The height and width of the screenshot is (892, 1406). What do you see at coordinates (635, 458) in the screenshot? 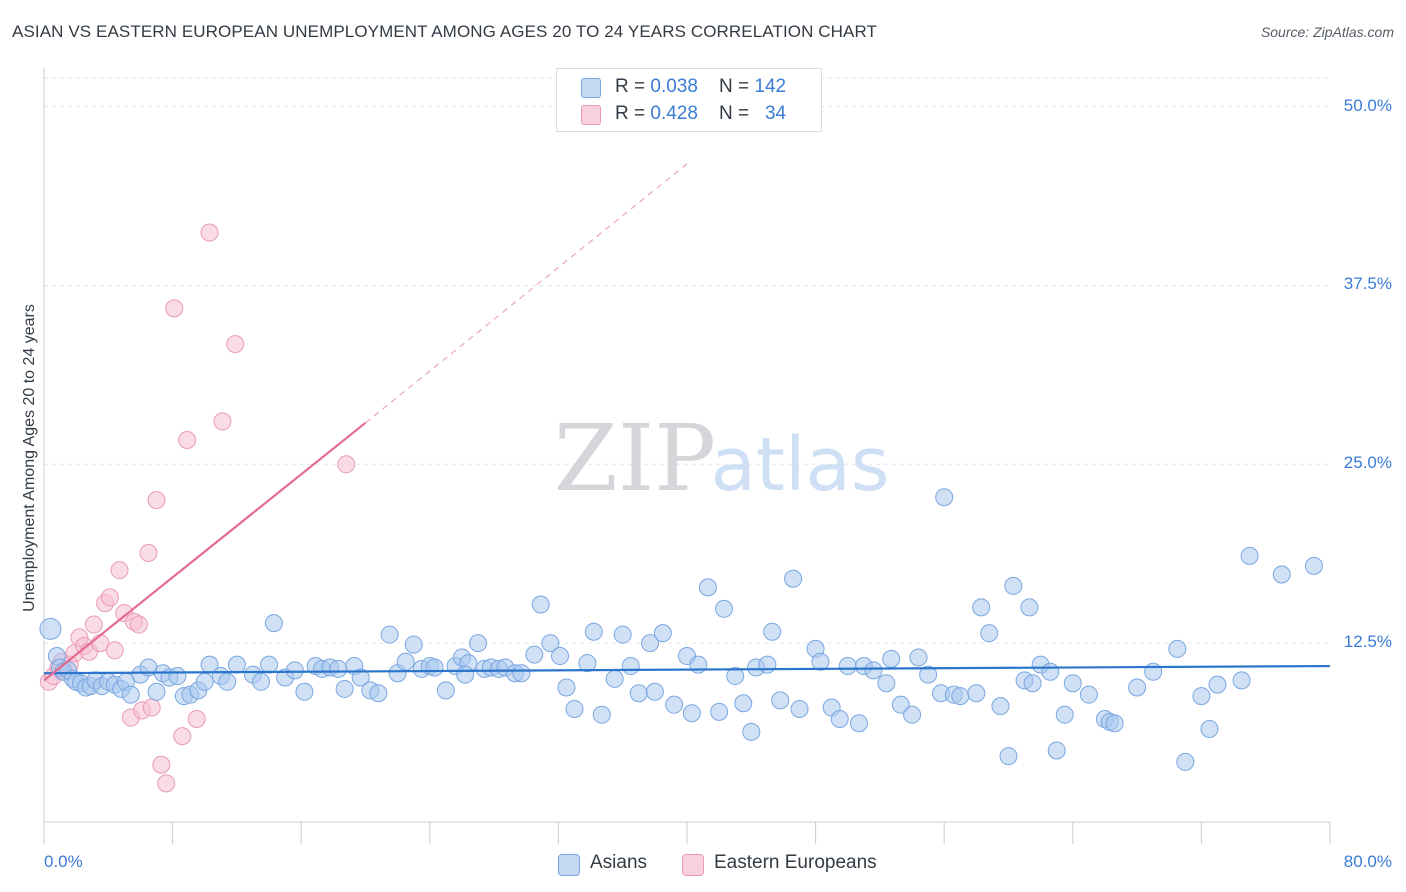
I see `watermark-zip: ZIP` at bounding box center [635, 458].